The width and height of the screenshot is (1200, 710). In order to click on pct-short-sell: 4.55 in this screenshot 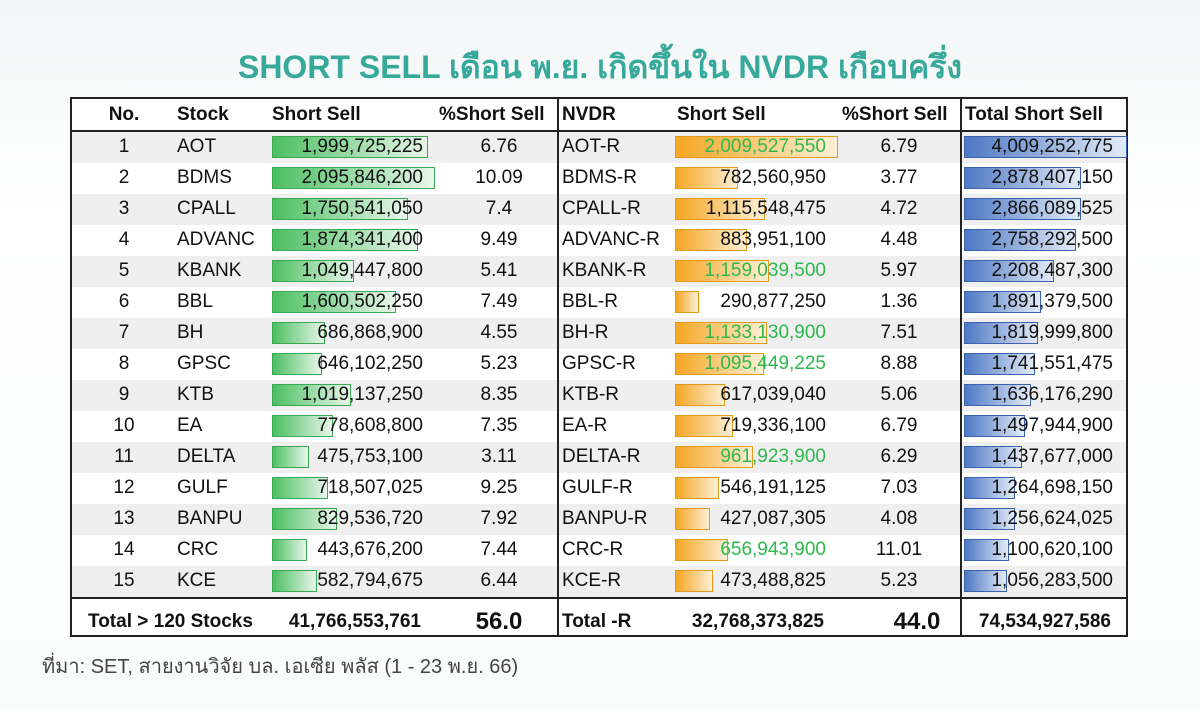, I will do `click(499, 332)`.